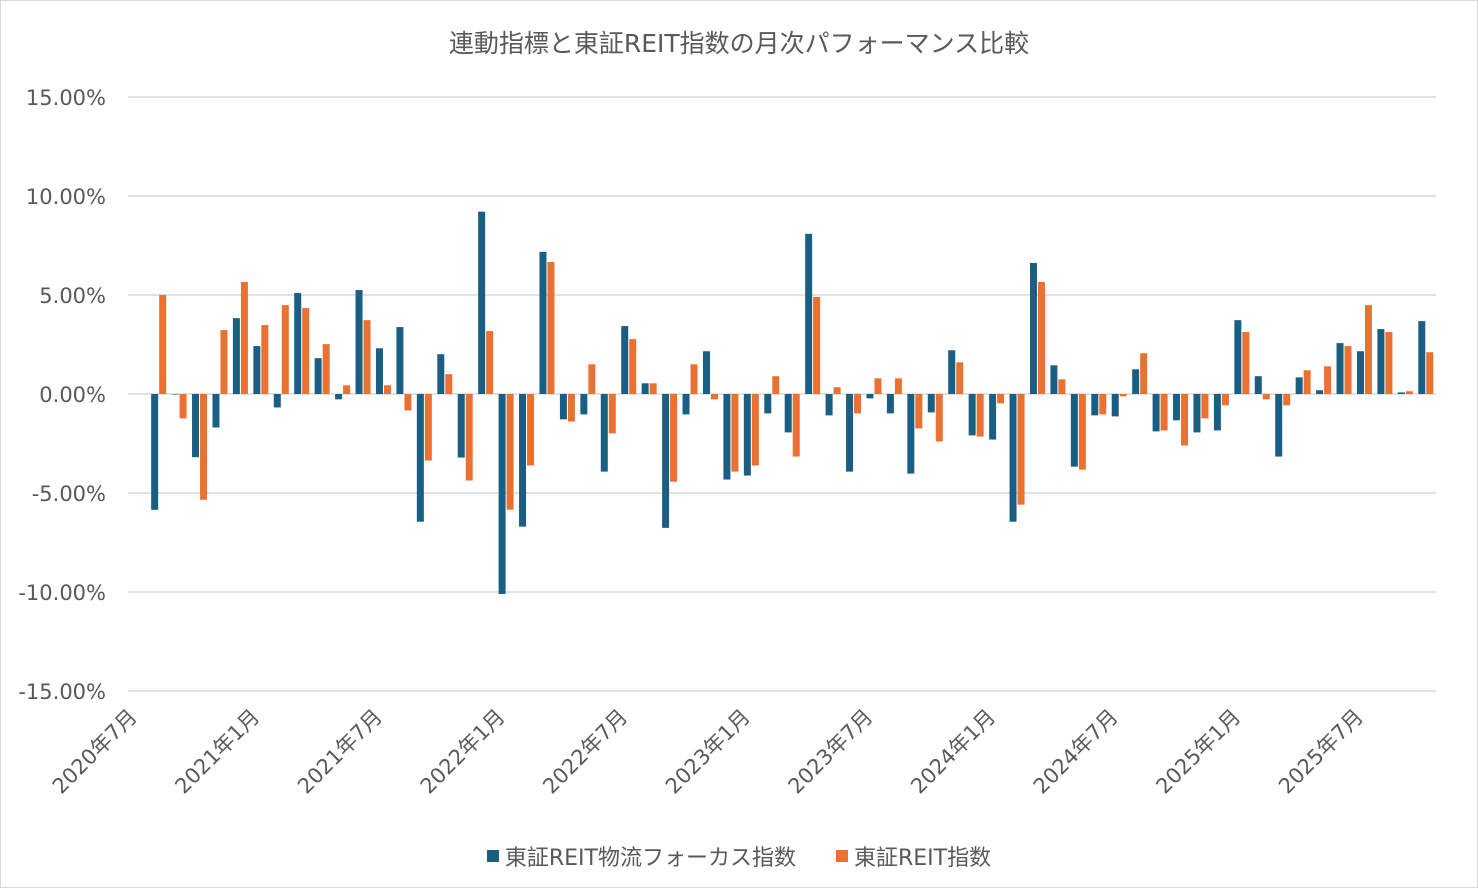 This screenshot has height=888, width=1478. Describe the element at coordinates (66, 98) in the screenshot. I see `y-tick-label: 15.00%` at that location.